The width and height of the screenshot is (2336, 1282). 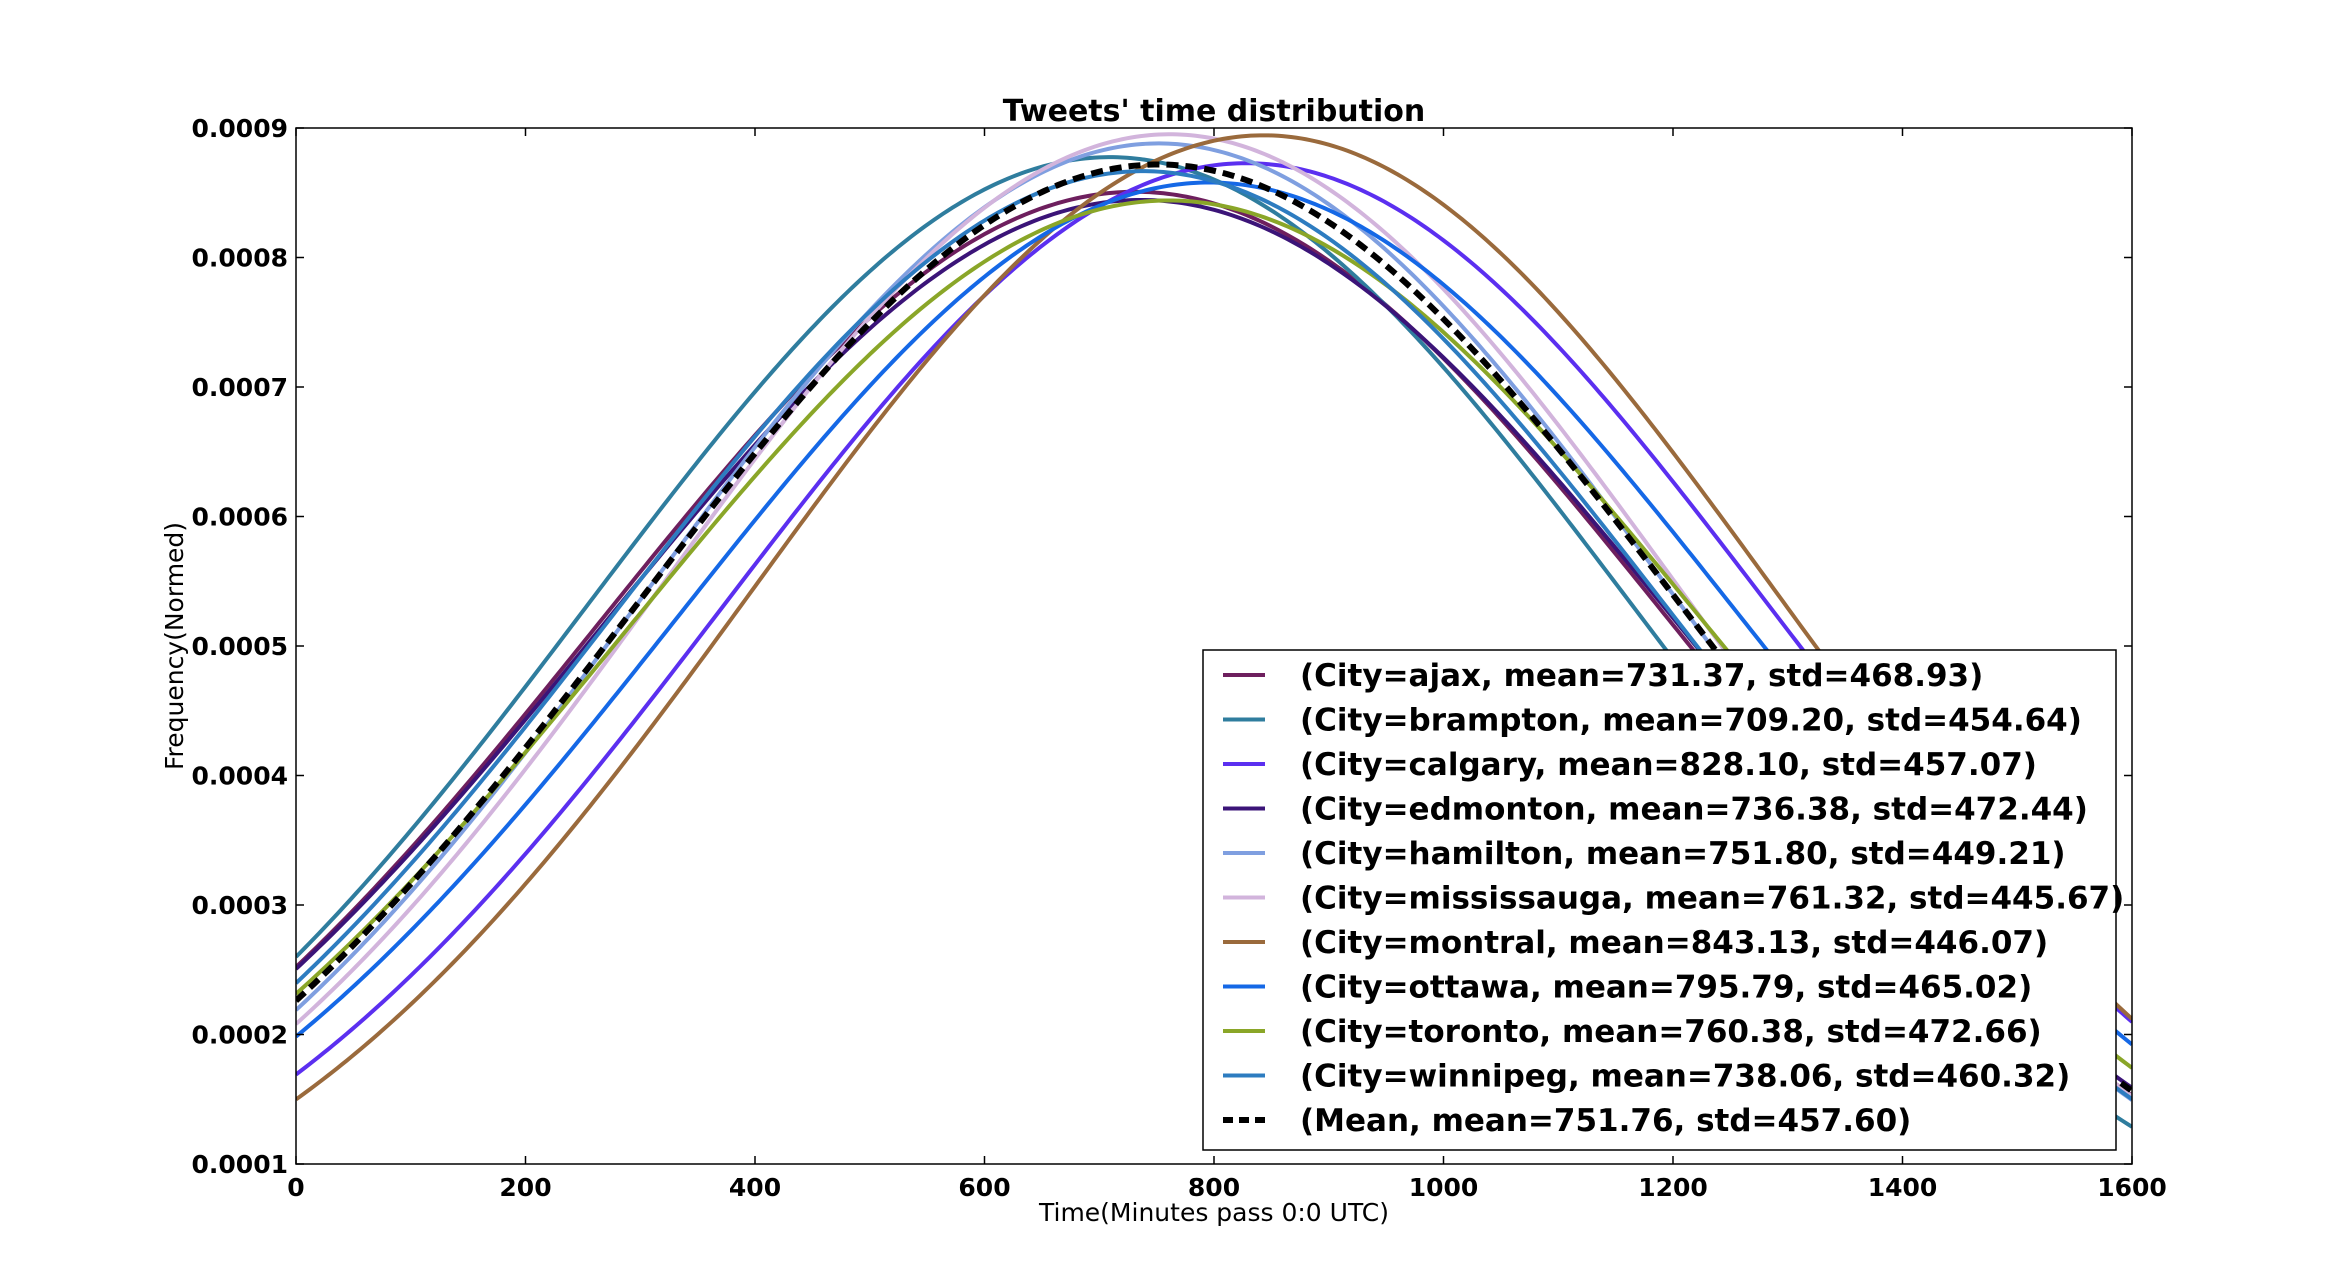 What do you see at coordinates (174, 646) in the screenshot?
I see `y-axis-title: Frequency(Normed)` at bounding box center [174, 646].